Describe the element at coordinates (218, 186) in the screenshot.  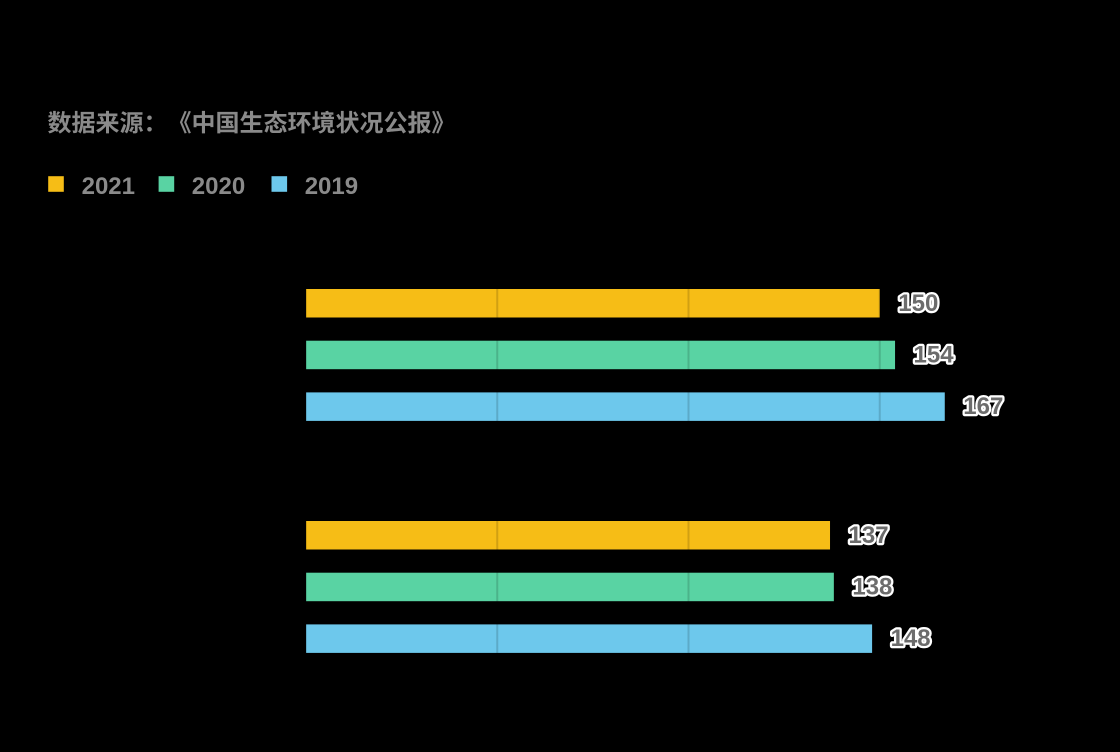
I see `svg-text: 2020` at that location.